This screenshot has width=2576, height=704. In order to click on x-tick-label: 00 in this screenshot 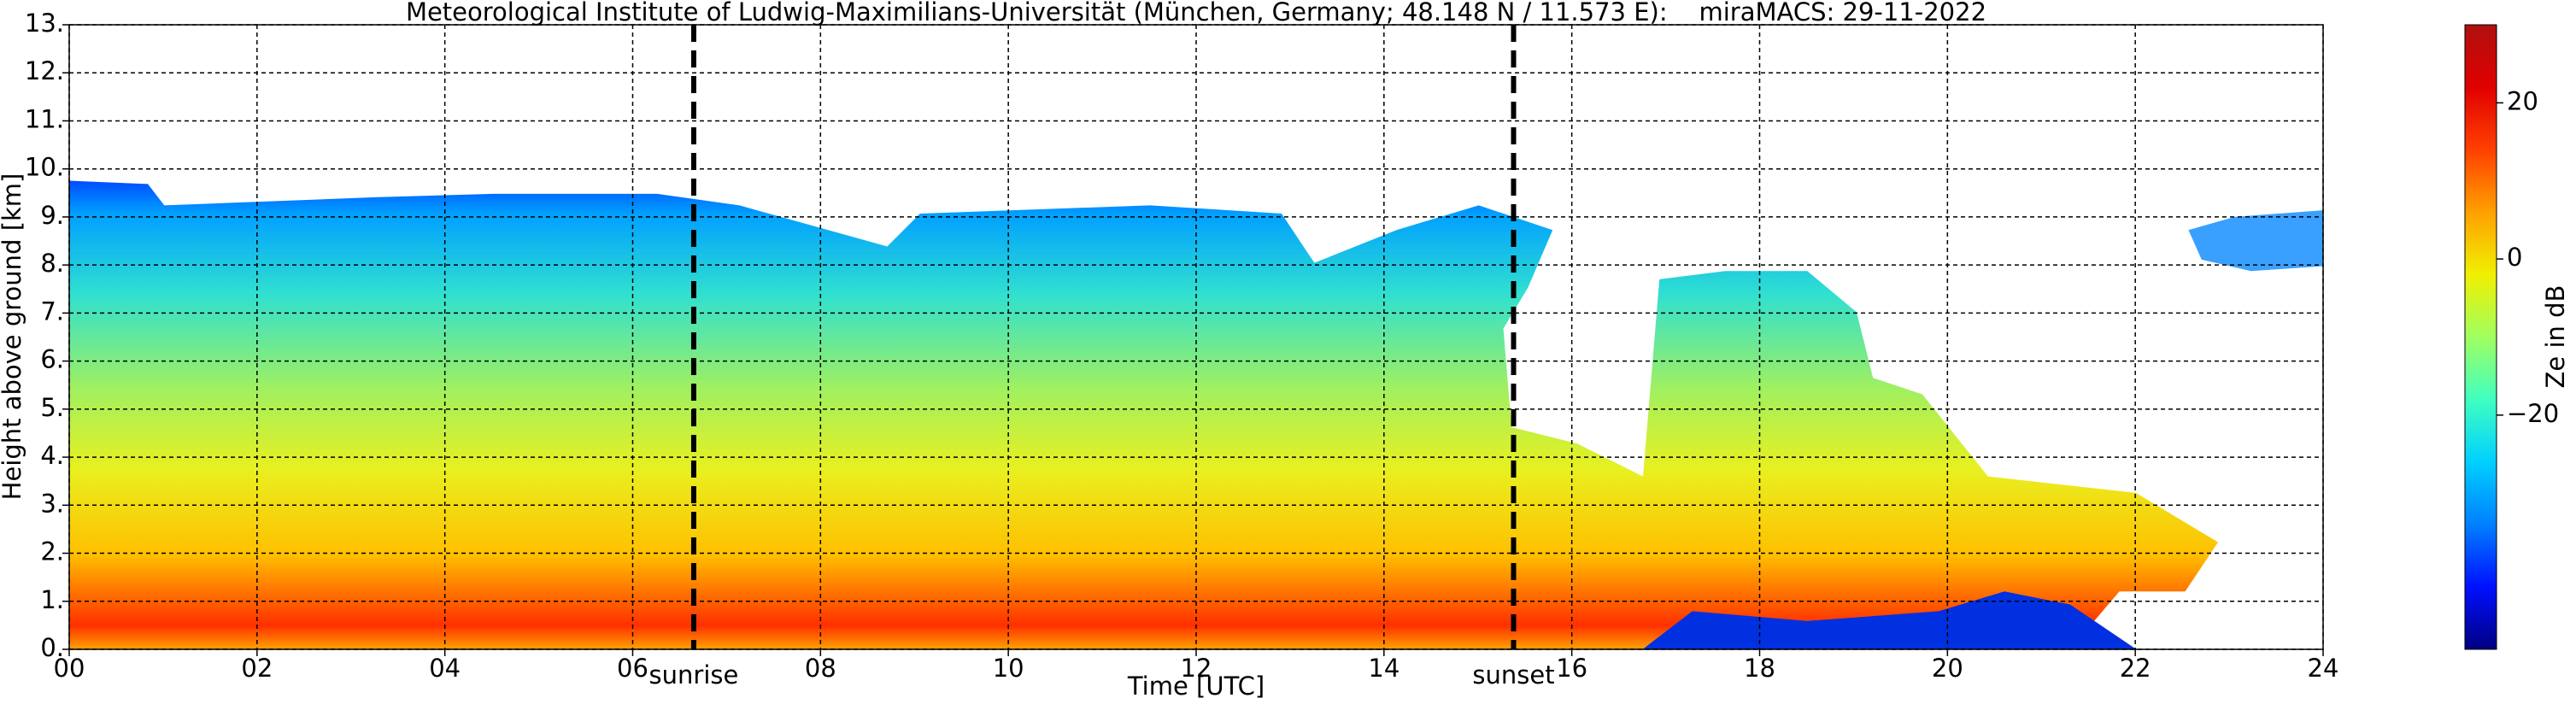, I will do `click(69, 668)`.